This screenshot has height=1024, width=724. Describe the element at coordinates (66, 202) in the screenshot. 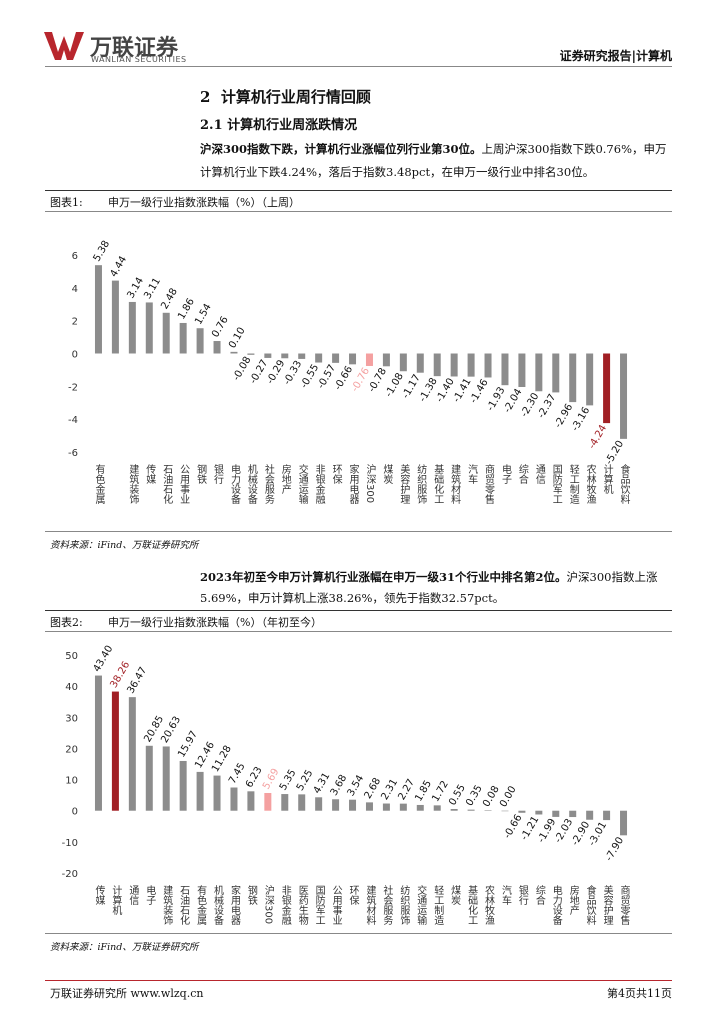

I see `figure-label: 图表1:` at that location.